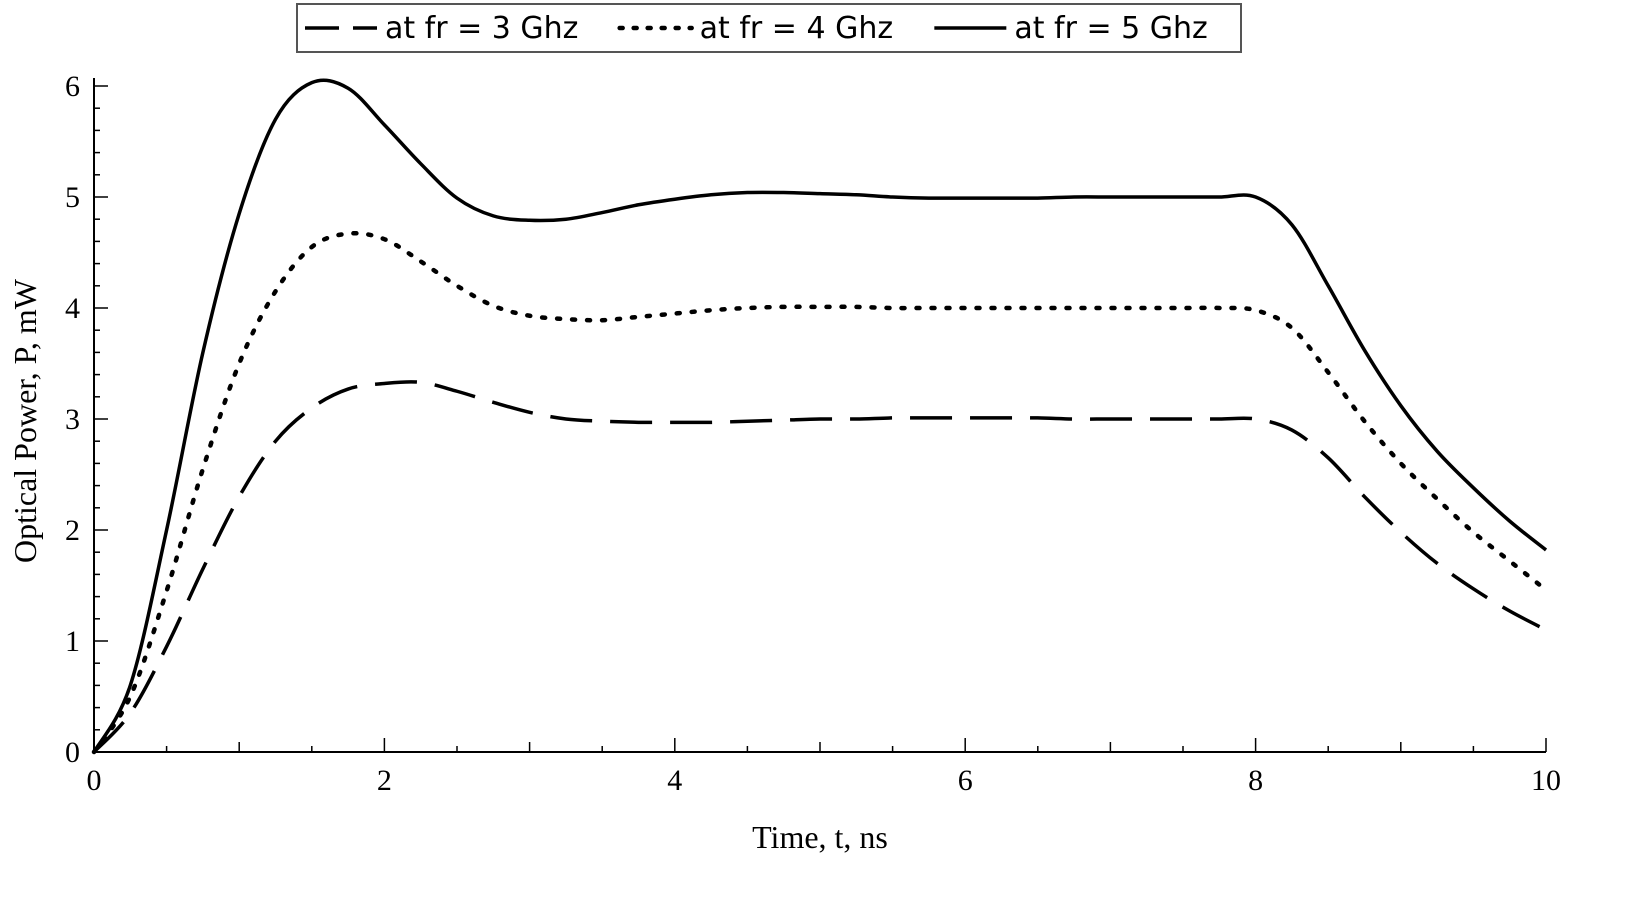 Image resolution: width=1645 pixels, height=906 pixels. Describe the element at coordinates (72, 197) in the screenshot. I see `y-tick-label: 5` at that location.